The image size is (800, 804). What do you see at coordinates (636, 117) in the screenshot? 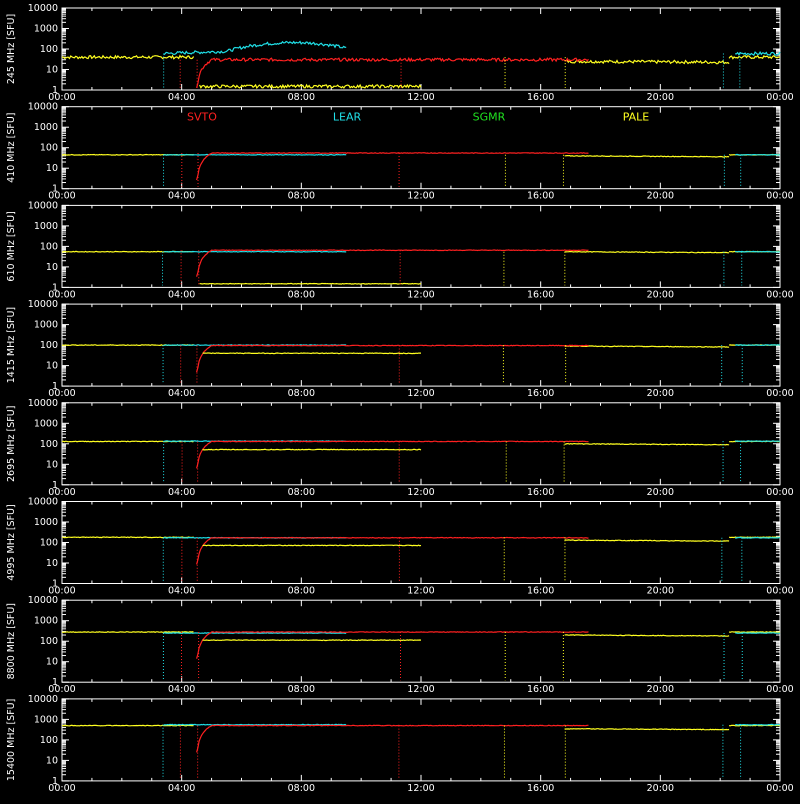
I see `legend-entry-pale: PALE` at bounding box center [636, 117].